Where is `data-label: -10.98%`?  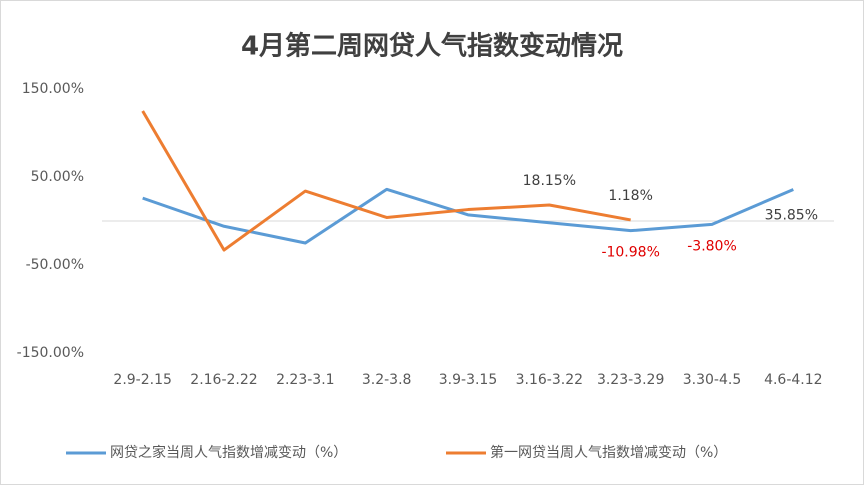
data-label: -10.98% is located at coordinates (630, 253).